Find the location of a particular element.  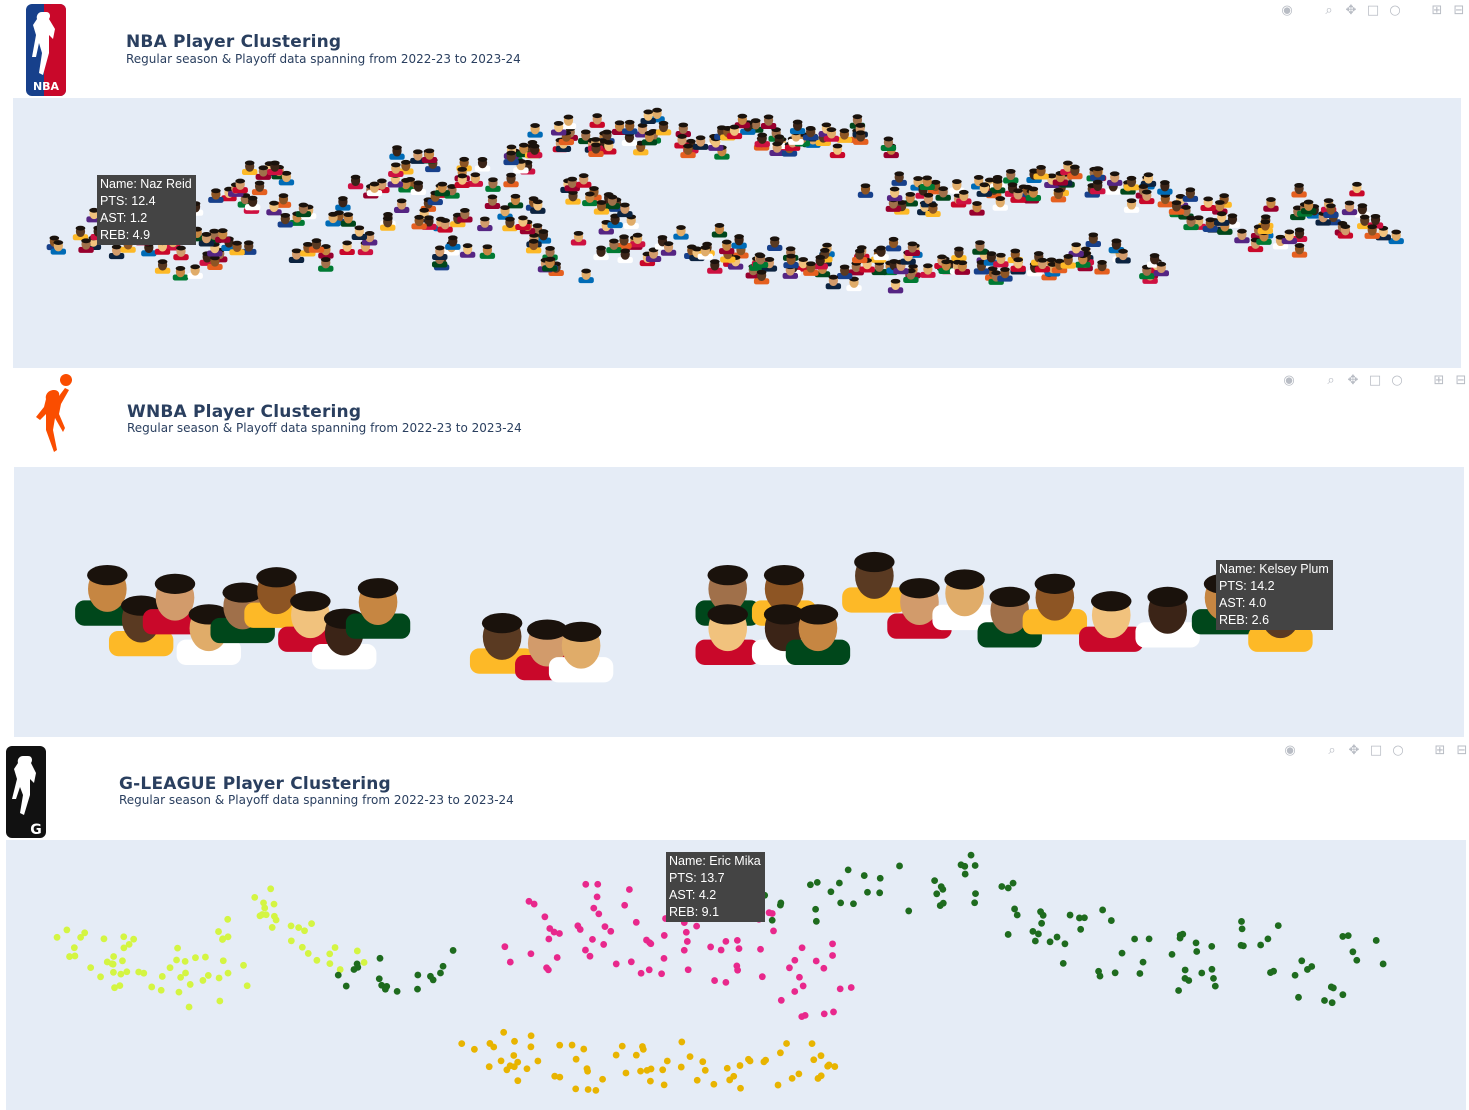

zoom-out-icon: ⊟ is located at coordinates (1459, 10).